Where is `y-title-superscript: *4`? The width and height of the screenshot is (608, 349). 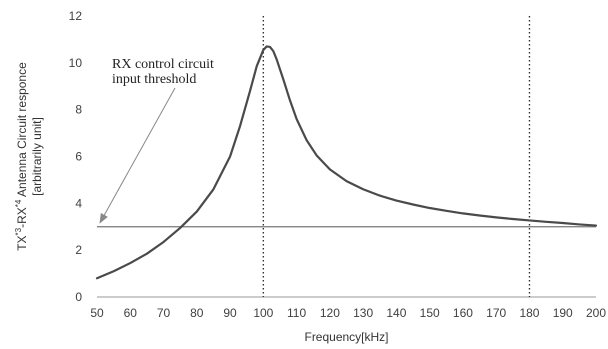 y-title-superscript: *4 is located at coordinates (18, 203).